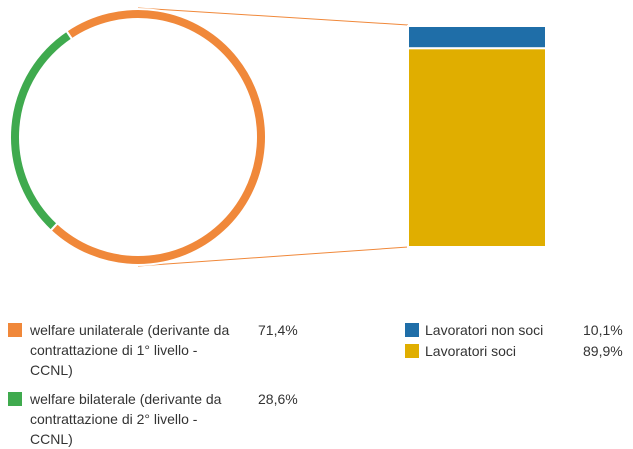 The height and width of the screenshot is (449, 633). Describe the element at coordinates (603, 330) in the screenshot. I see `value-label: 10,1%` at that location.